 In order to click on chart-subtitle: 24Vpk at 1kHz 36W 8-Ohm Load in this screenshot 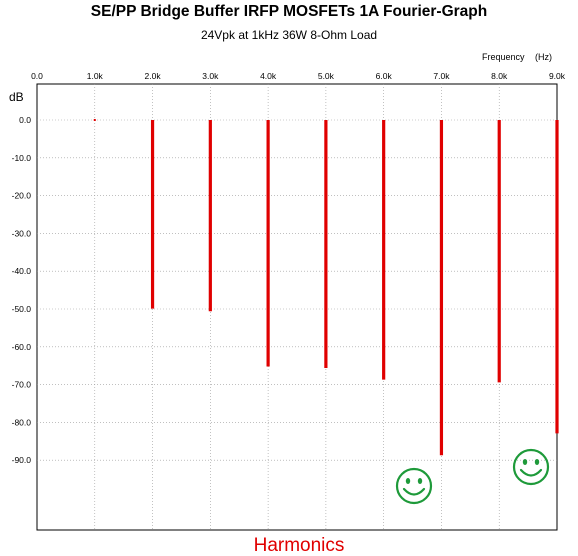, I will do `click(289, 35)`.